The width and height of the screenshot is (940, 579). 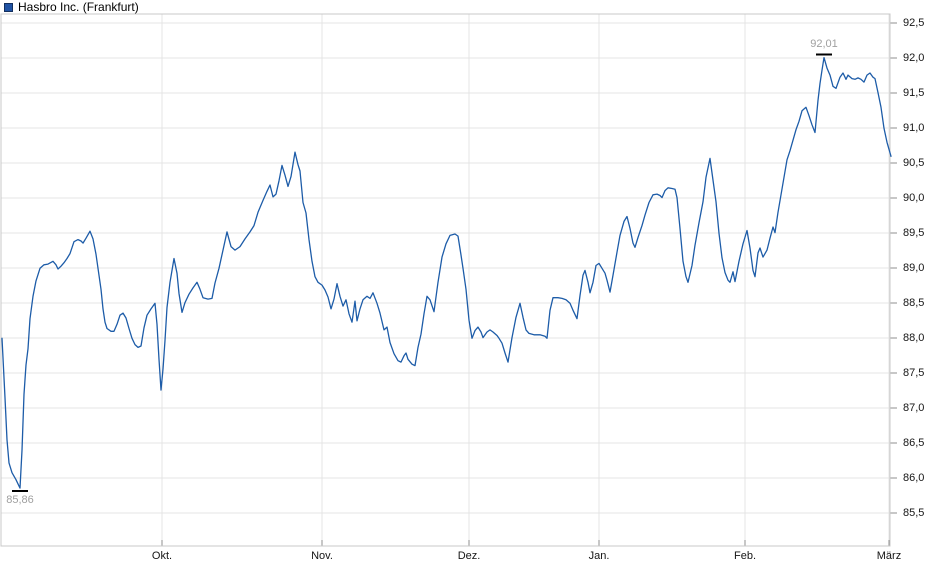 I want to click on y-axis-label: 86,5, so click(x=914, y=443).